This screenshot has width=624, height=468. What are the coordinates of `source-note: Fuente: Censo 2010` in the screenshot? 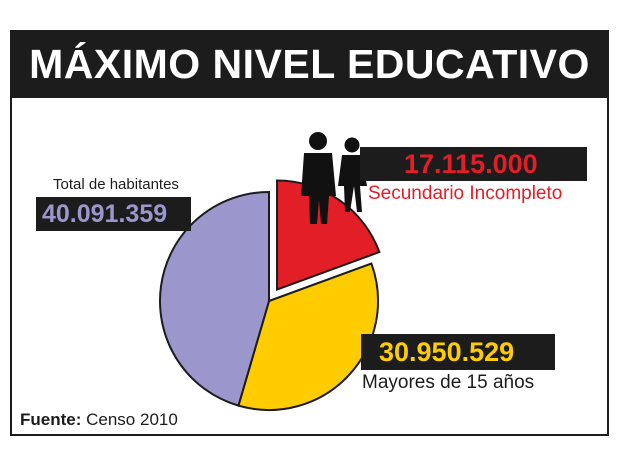 It's located at (99, 420).